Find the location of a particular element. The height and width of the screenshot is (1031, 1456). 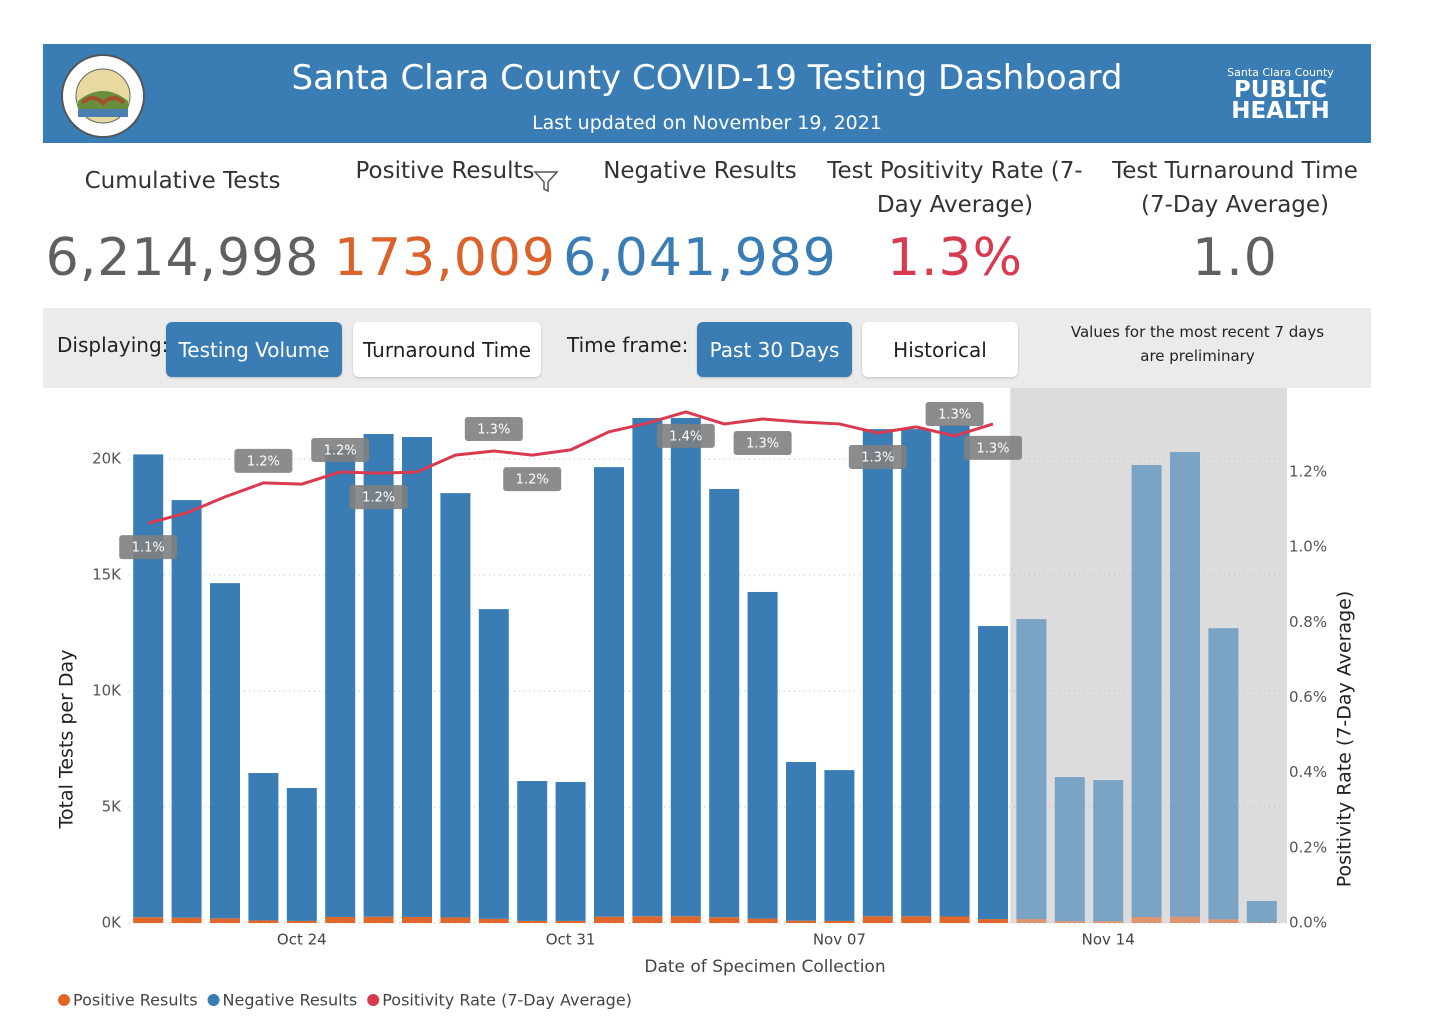

displaying-label: Displaying: is located at coordinates (113, 345).